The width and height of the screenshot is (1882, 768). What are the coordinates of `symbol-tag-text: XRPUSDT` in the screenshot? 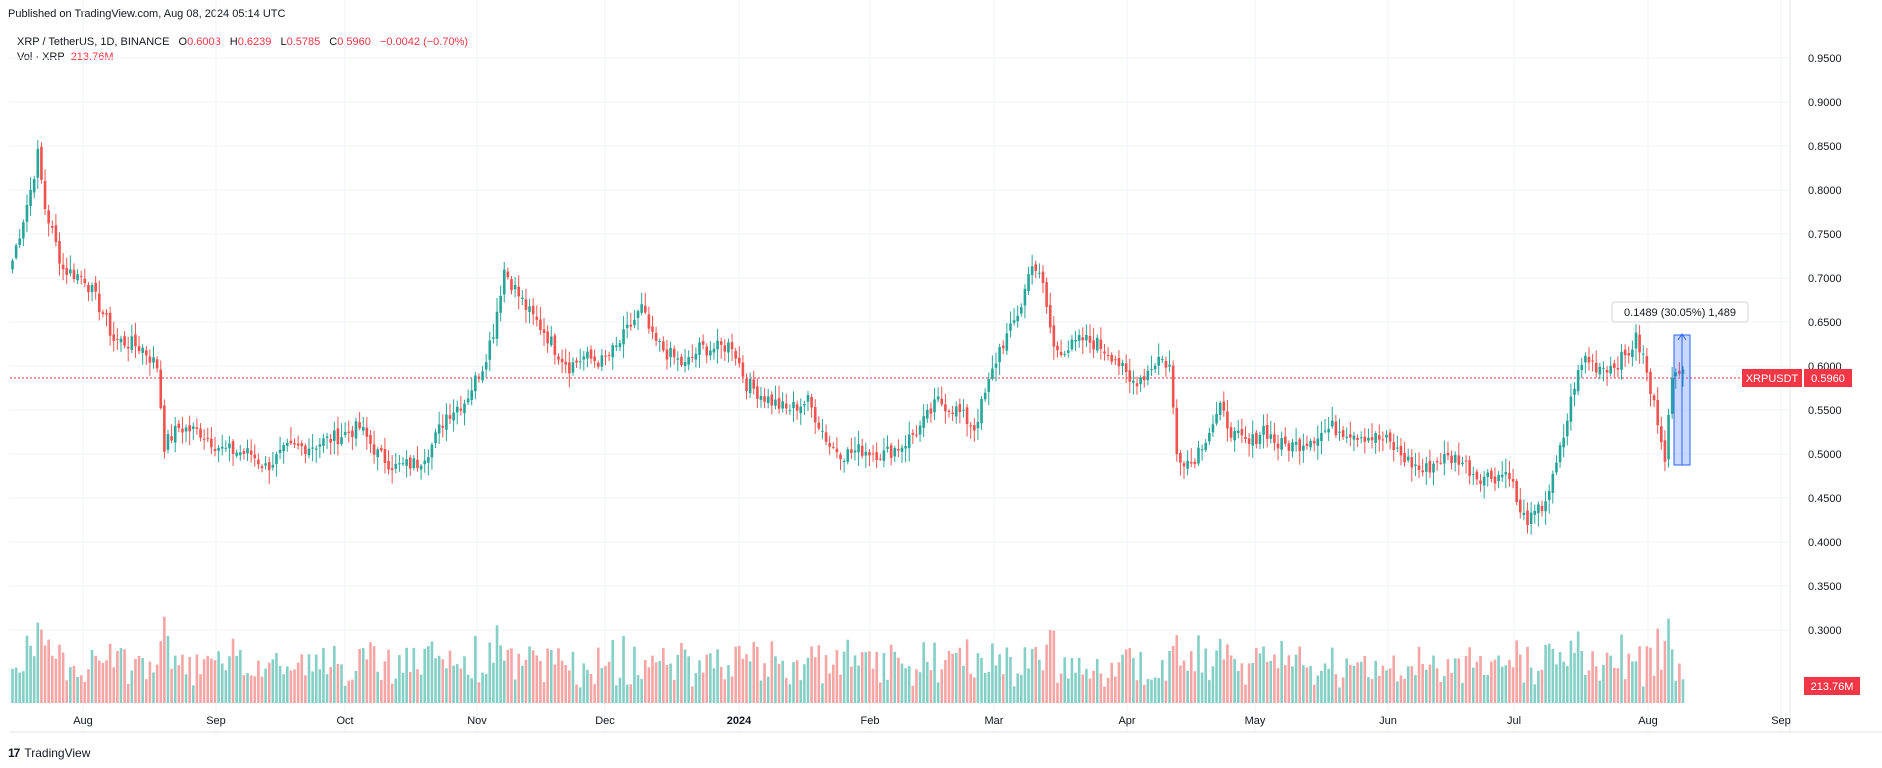 It's located at (1772, 379).